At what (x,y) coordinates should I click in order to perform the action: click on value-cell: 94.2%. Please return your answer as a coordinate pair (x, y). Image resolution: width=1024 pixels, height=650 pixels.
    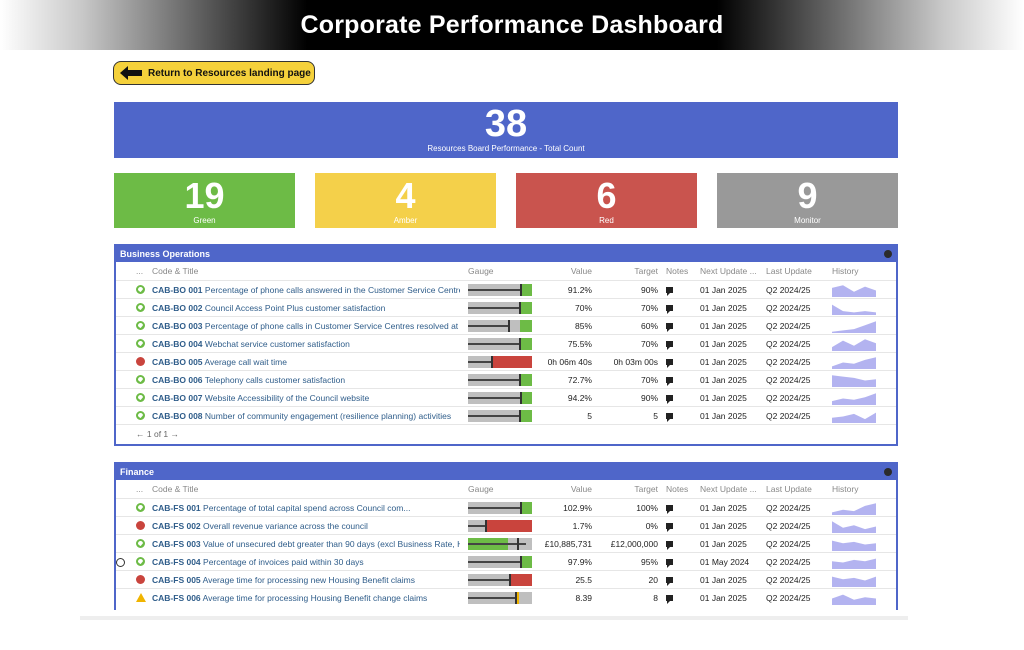
    Looking at the image, I should click on (579, 398).